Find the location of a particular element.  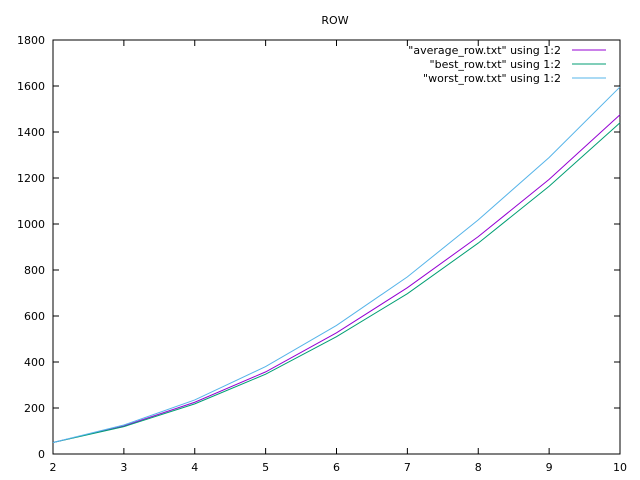

x-tick-label: 6 is located at coordinates (336, 467).